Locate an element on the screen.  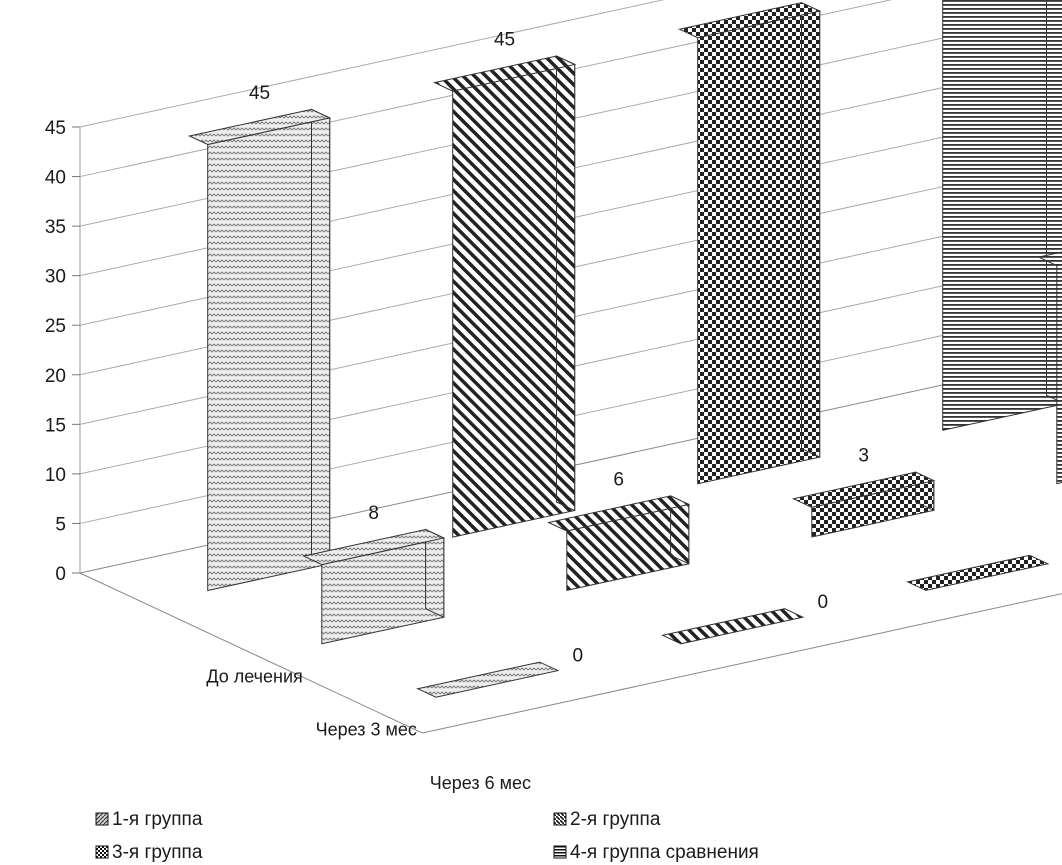
y-tick-label: 20 is located at coordinates (55, 376).